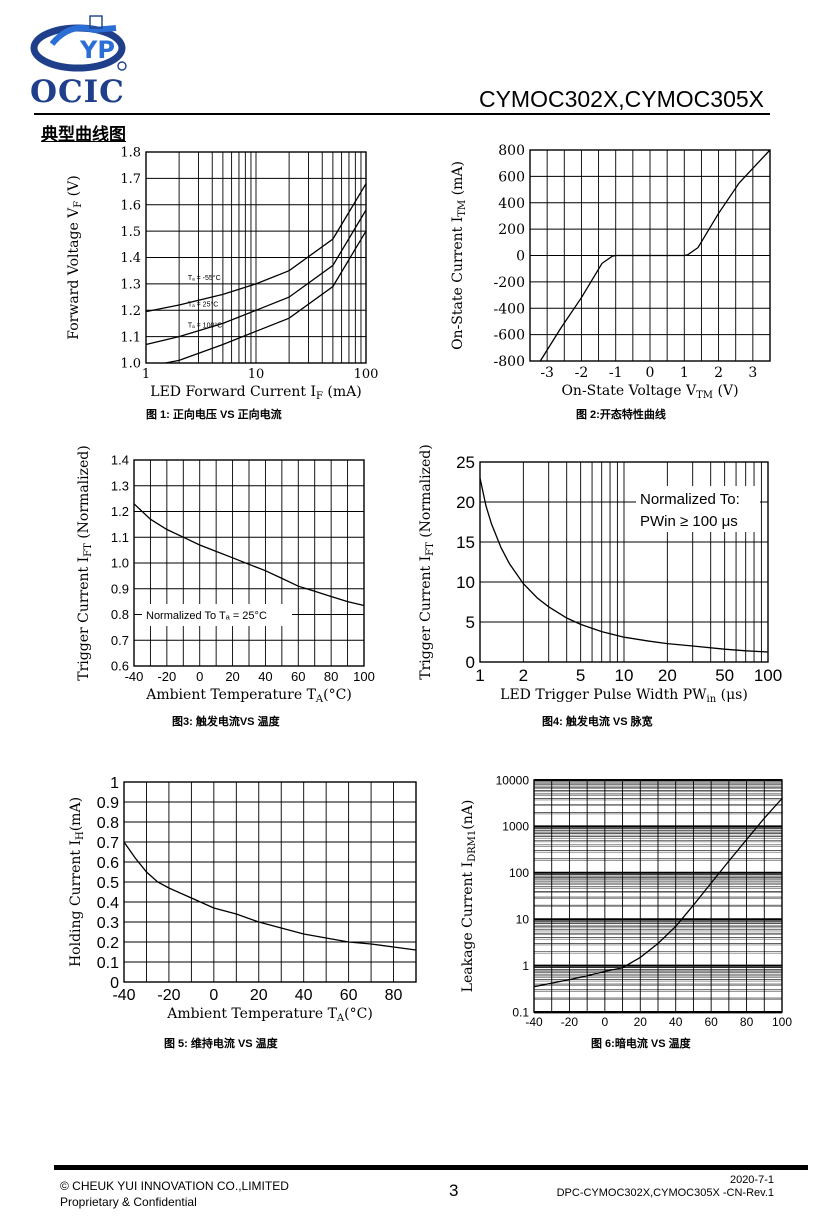 The width and height of the screenshot is (834, 1218). Describe the element at coordinates (230, 695) in the screenshot. I see `x-axis-label-main: Ambient Temperature T` at that location.